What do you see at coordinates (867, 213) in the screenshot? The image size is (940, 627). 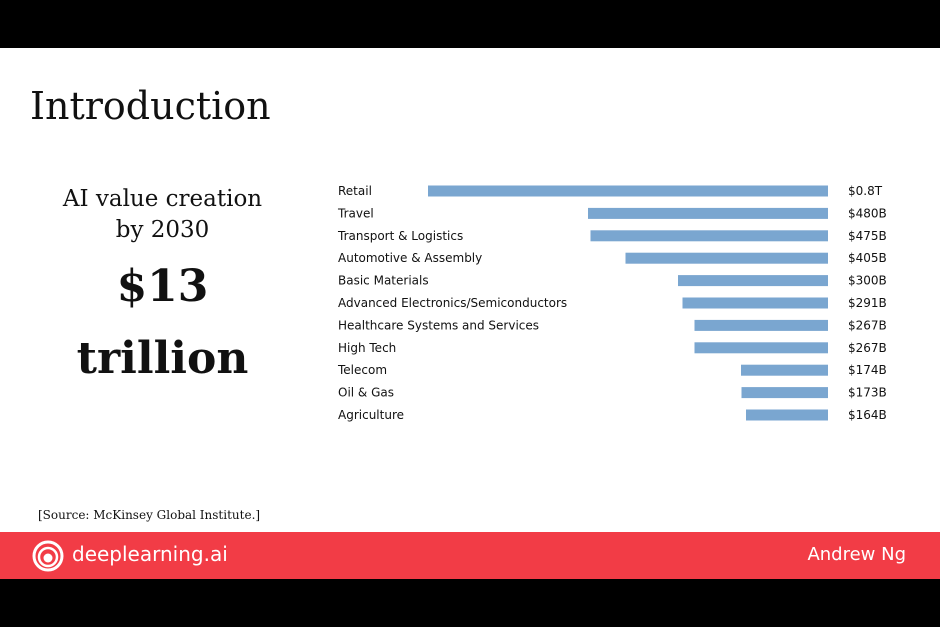 I see `value-label: $480B` at bounding box center [867, 213].